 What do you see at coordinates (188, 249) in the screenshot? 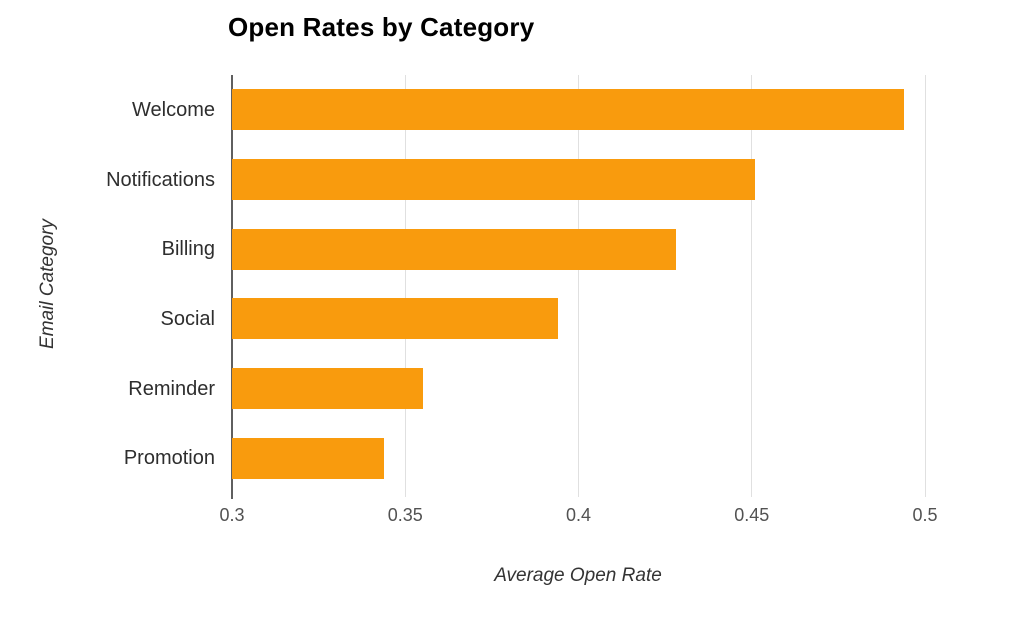
I see `y-category-label: Billing` at bounding box center [188, 249].